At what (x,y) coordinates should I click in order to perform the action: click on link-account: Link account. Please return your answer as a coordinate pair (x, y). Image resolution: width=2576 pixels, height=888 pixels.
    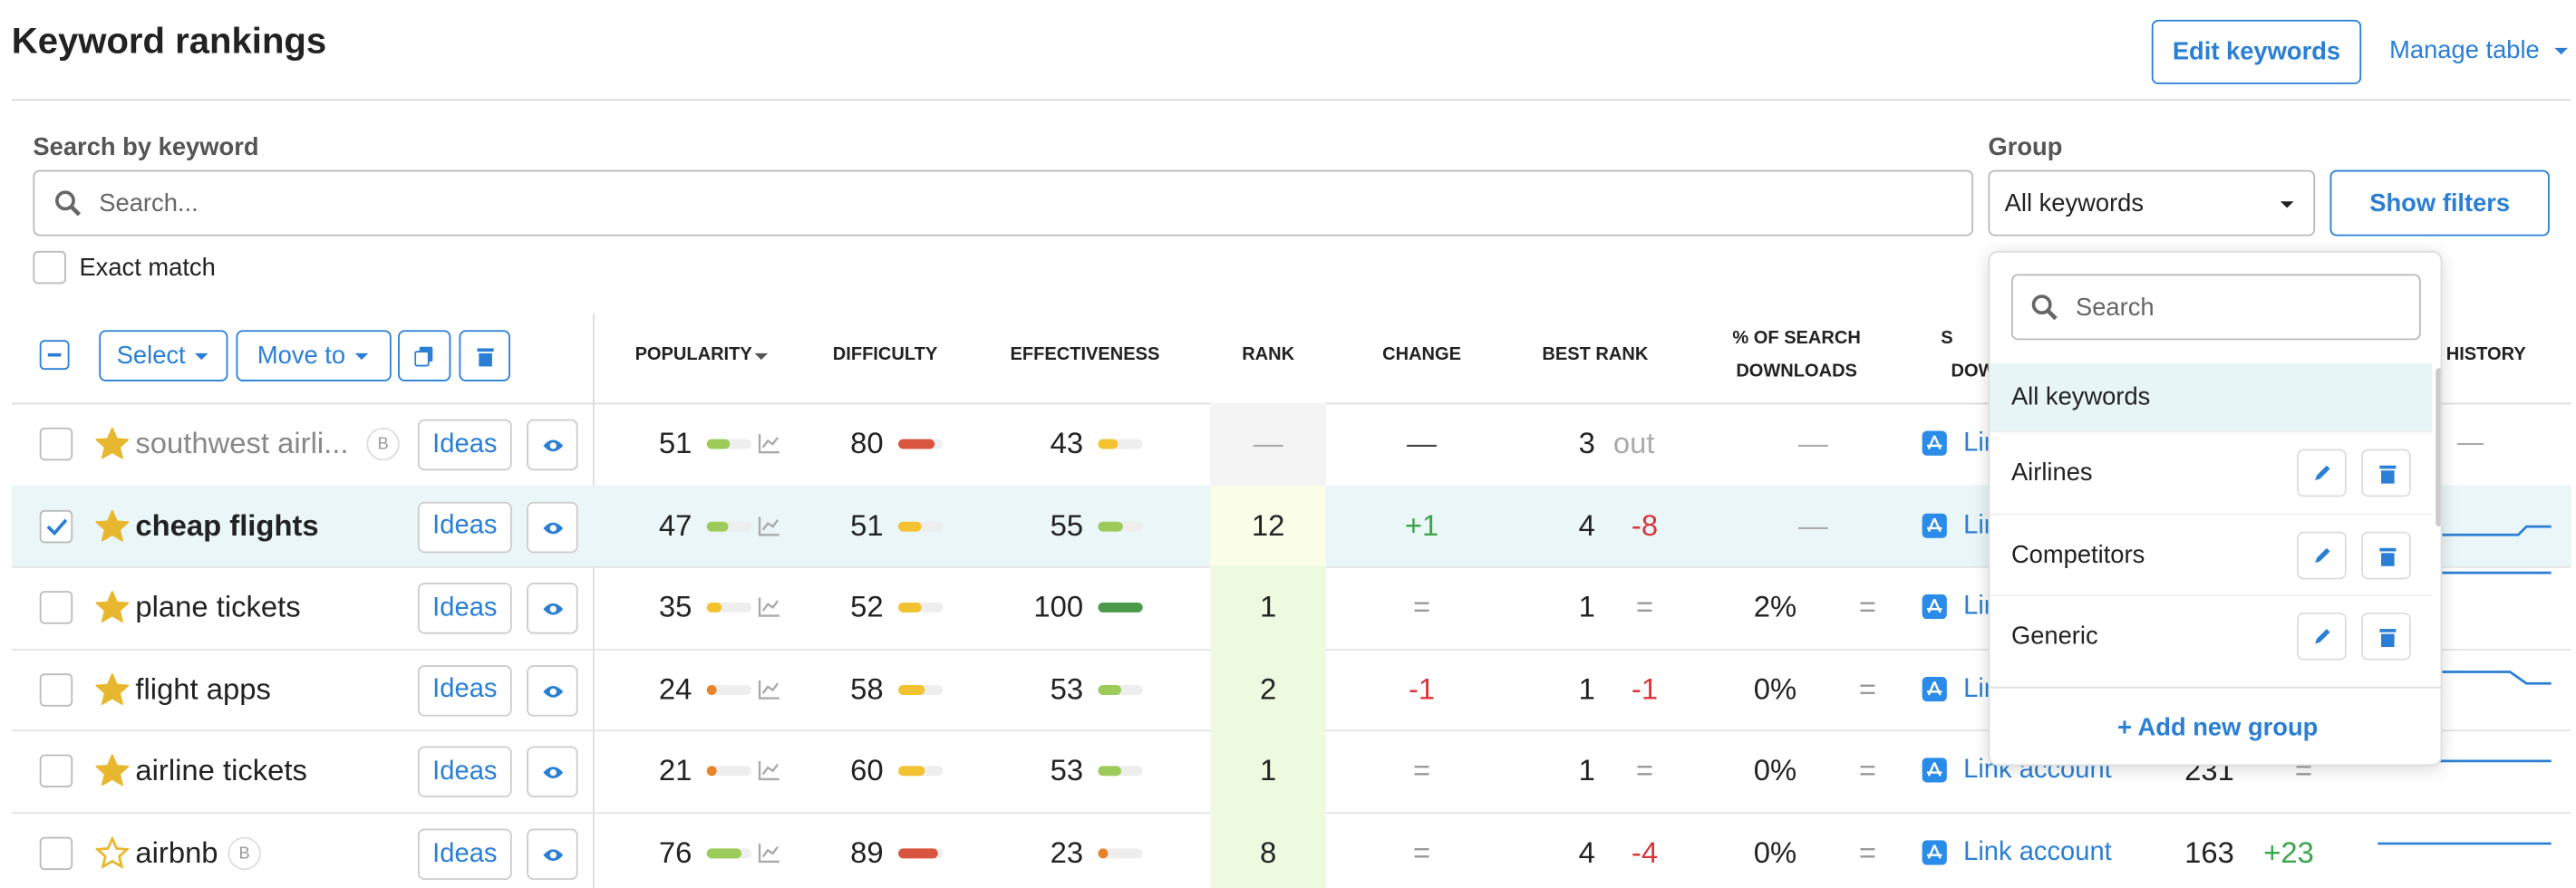
    Looking at the image, I should click on (2037, 853).